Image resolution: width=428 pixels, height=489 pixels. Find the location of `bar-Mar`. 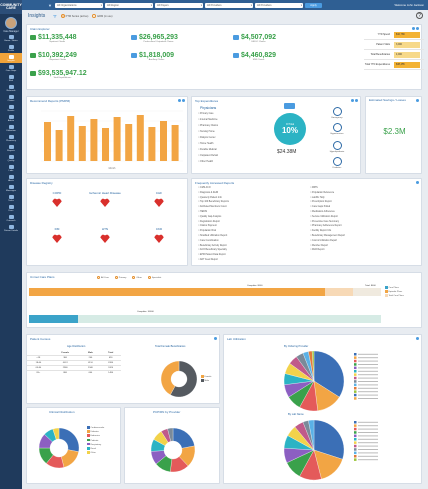

bar-Mar is located at coordinates (71, 138).